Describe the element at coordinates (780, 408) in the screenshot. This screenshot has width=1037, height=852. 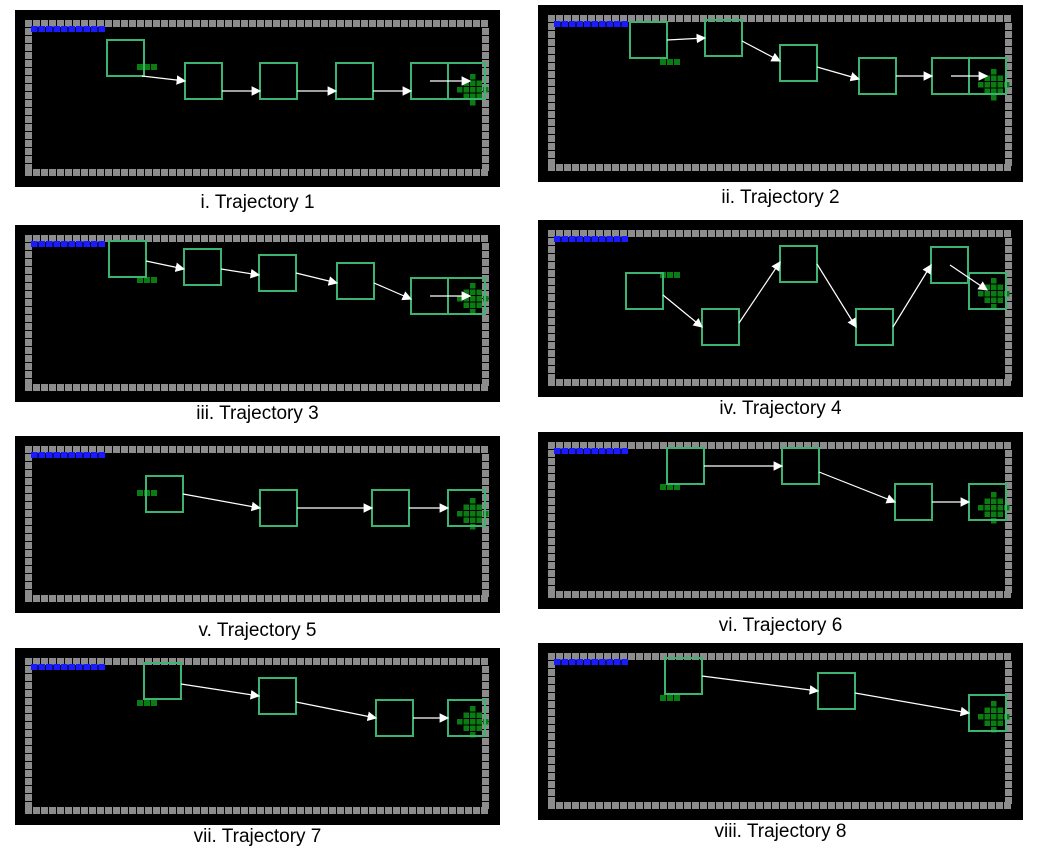
I see `panel-caption: iv. Trajectory 4` at that location.